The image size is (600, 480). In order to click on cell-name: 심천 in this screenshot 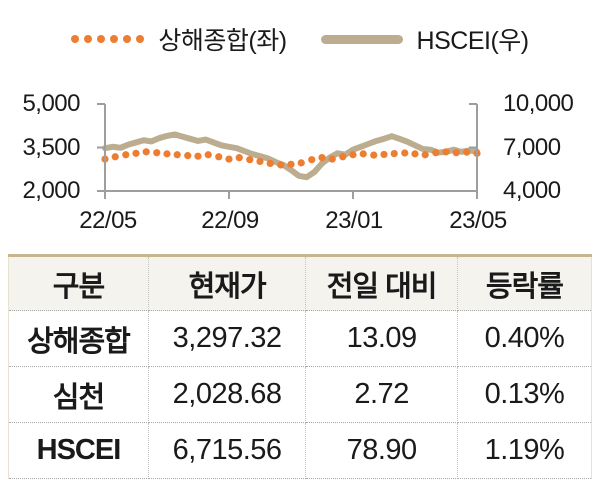, I will do `click(78, 394)`.